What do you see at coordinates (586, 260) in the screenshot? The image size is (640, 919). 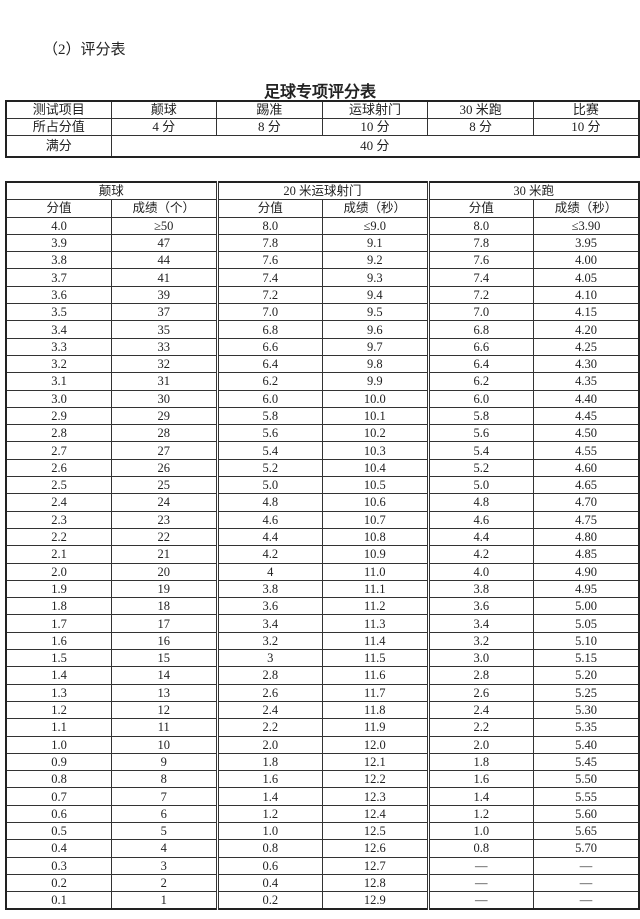 I see `table-cell: 4.00` at bounding box center [586, 260].